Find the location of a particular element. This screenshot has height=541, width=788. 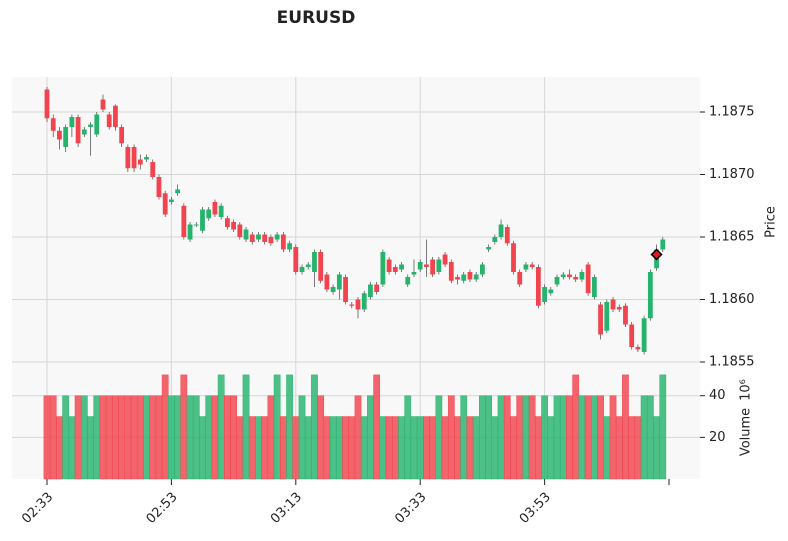

marker is located at coordinates (656, 254).